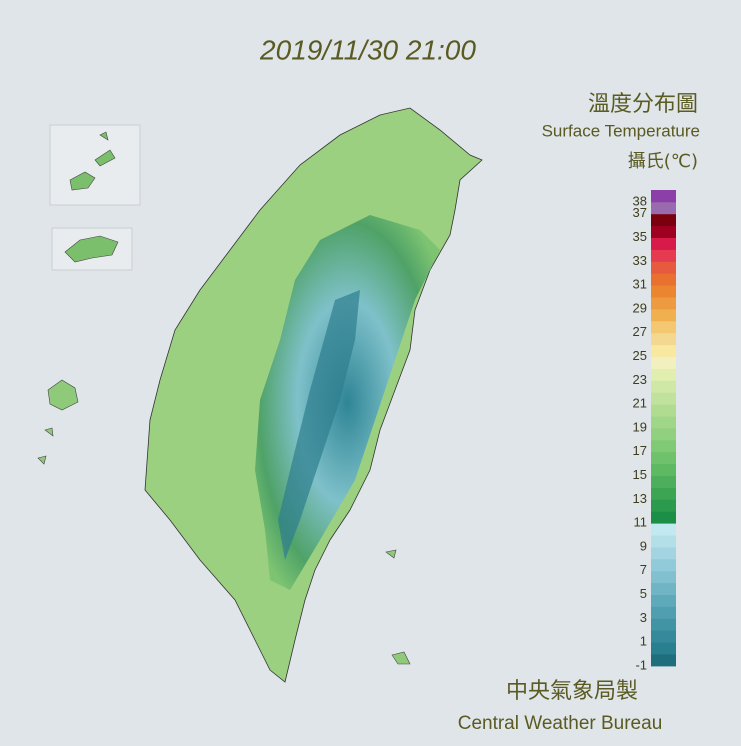 The height and width of the screenshot is (746, 741). I want to click on legend-tick-label: 27, so click(640, 331).